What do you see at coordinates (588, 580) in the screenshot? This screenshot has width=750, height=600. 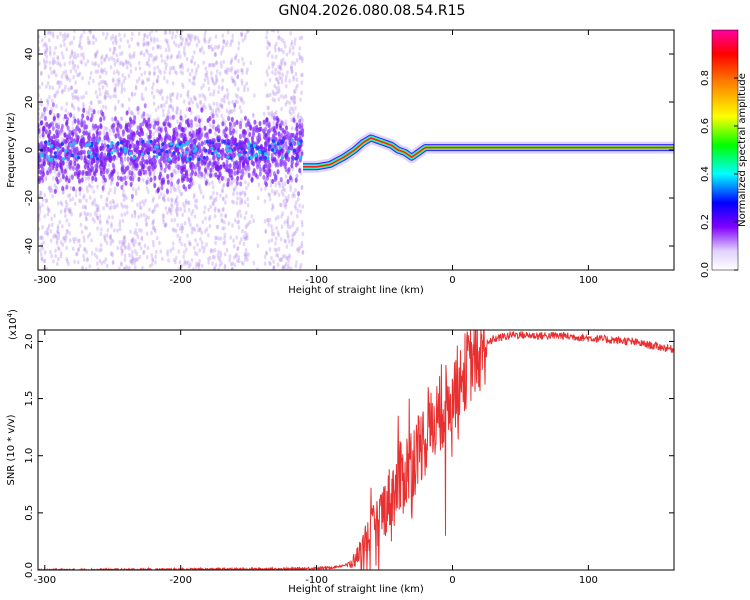 I see `snr-xtick-label: 100` at bounding box center [588, 580].